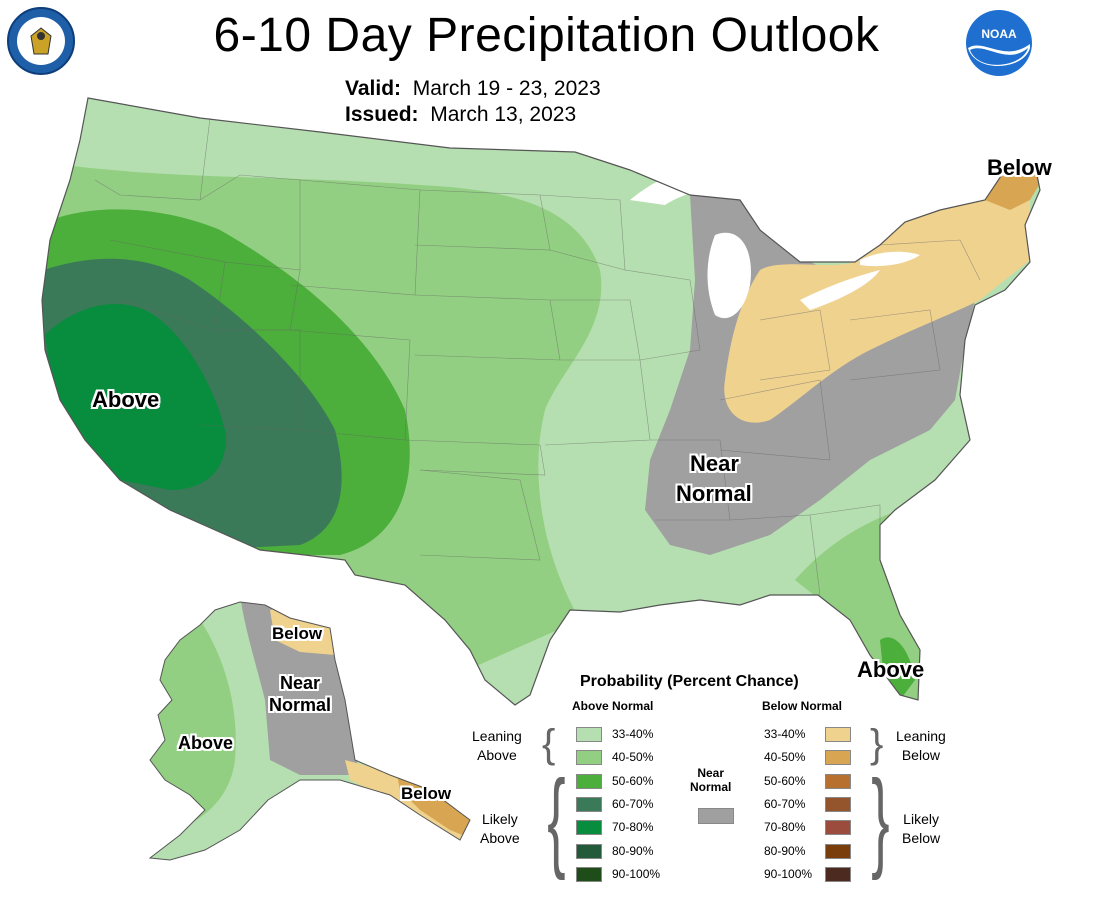 The image size is (1093, 897). Describe the element at coordinates (785, 780) in the screenshot. I see `legend-label-below-2: 50-60%` at that location.